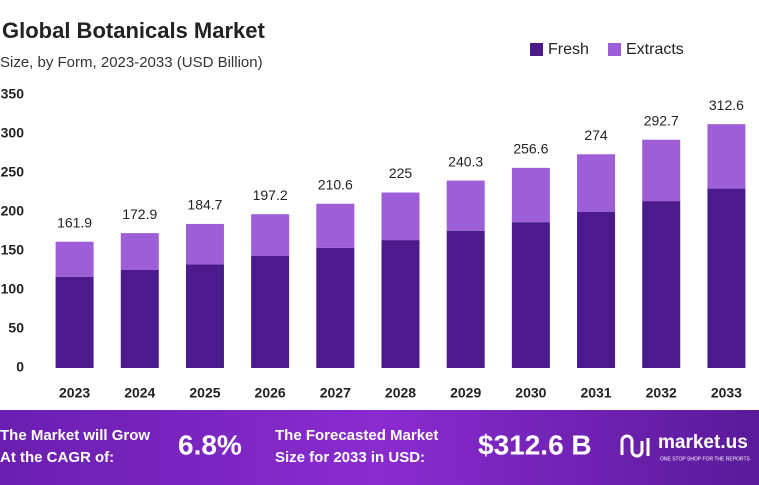 This screenshot has width=759, height=485. Describe the element at coordinates (13, 289) in the screenshot. I see `y-tick-label: 100` at that location.